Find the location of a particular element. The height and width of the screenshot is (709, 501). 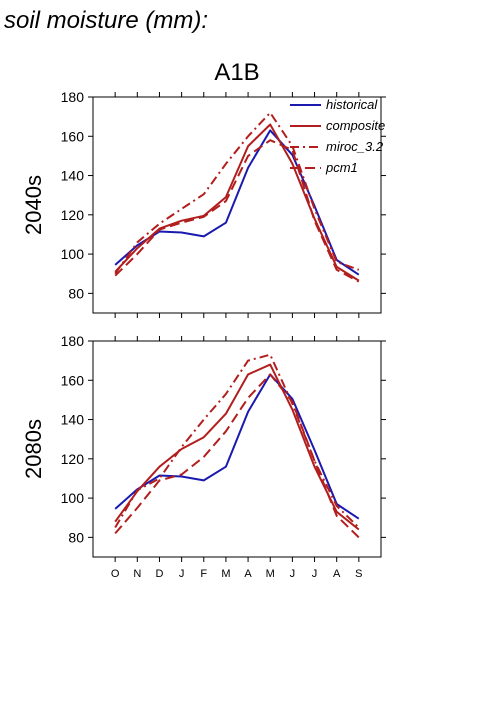

x-tick-label: F is located at coordinates (203, 574).